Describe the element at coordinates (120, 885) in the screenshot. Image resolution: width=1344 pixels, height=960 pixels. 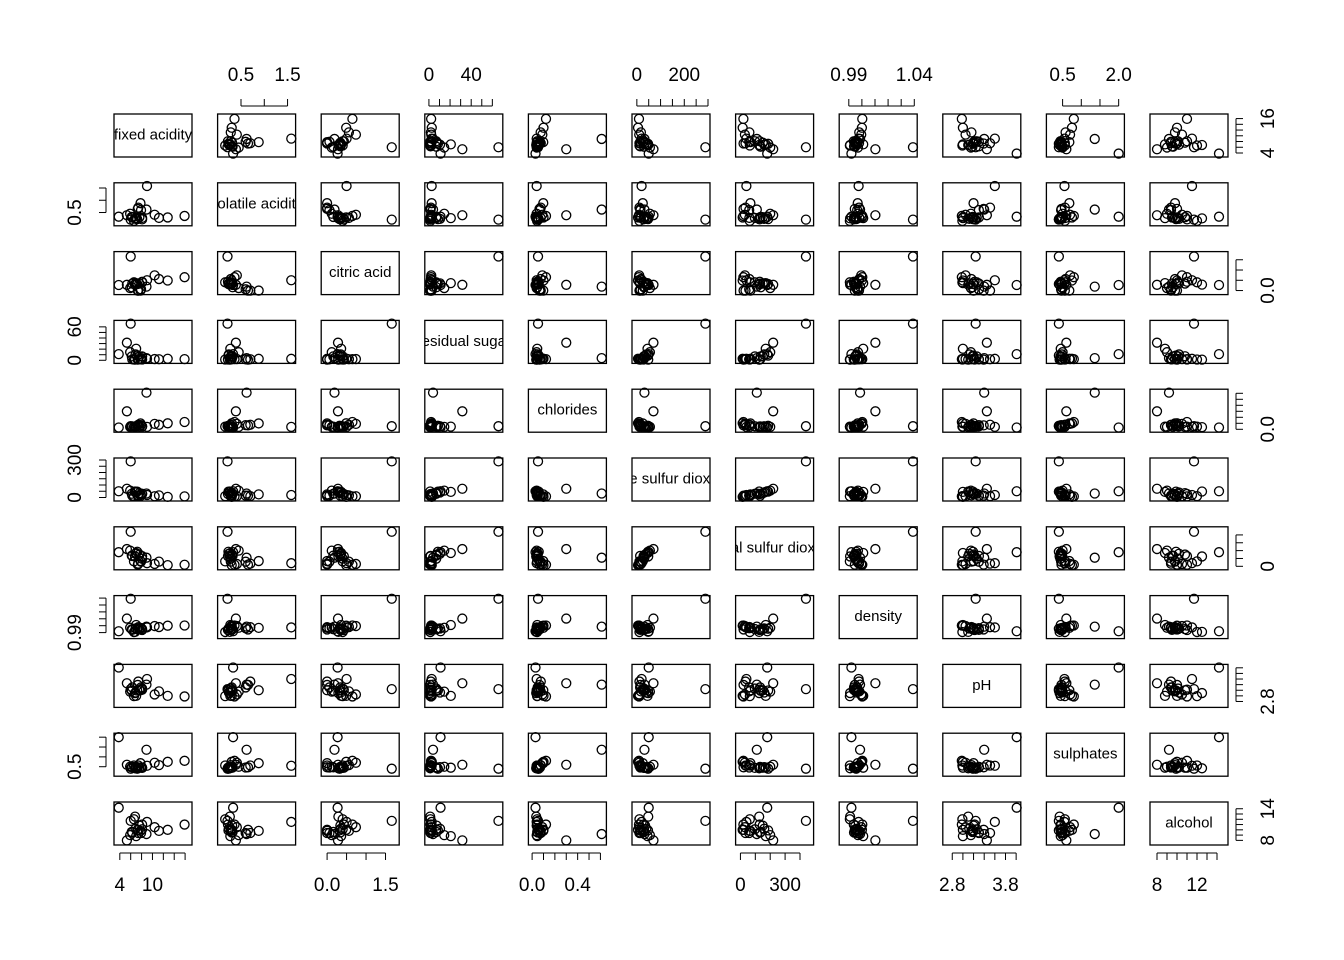
I see `x-tick-label: 4` at that location.